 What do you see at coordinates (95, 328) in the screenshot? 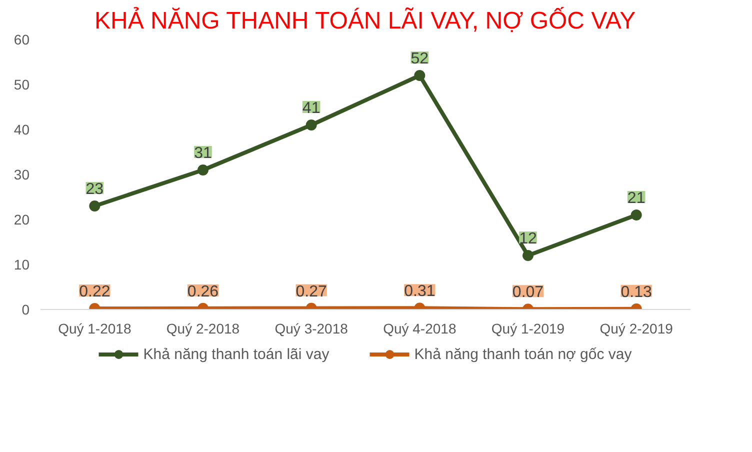
I see `x-tick-label: Quý 1-2018` at bounding box center [95, 328].